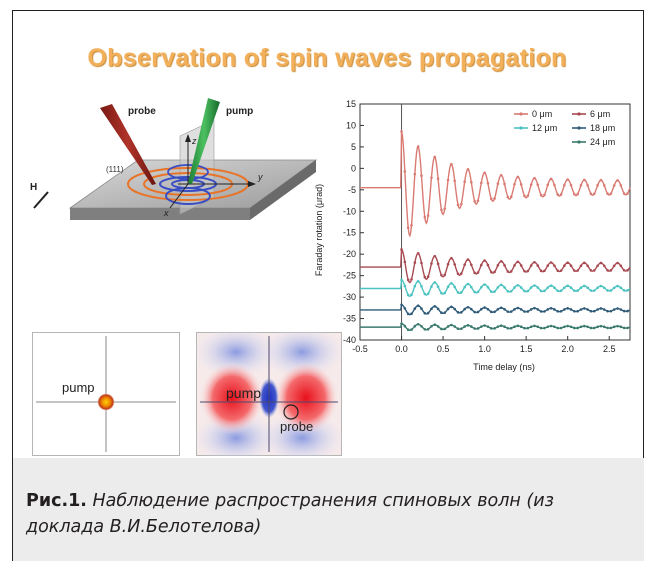 The height and width of the screenshot is (562, 654). What do you see at coordinates (128, 144) in the screenshot?
I see `probe-beam` at bounding box center [128, 144].